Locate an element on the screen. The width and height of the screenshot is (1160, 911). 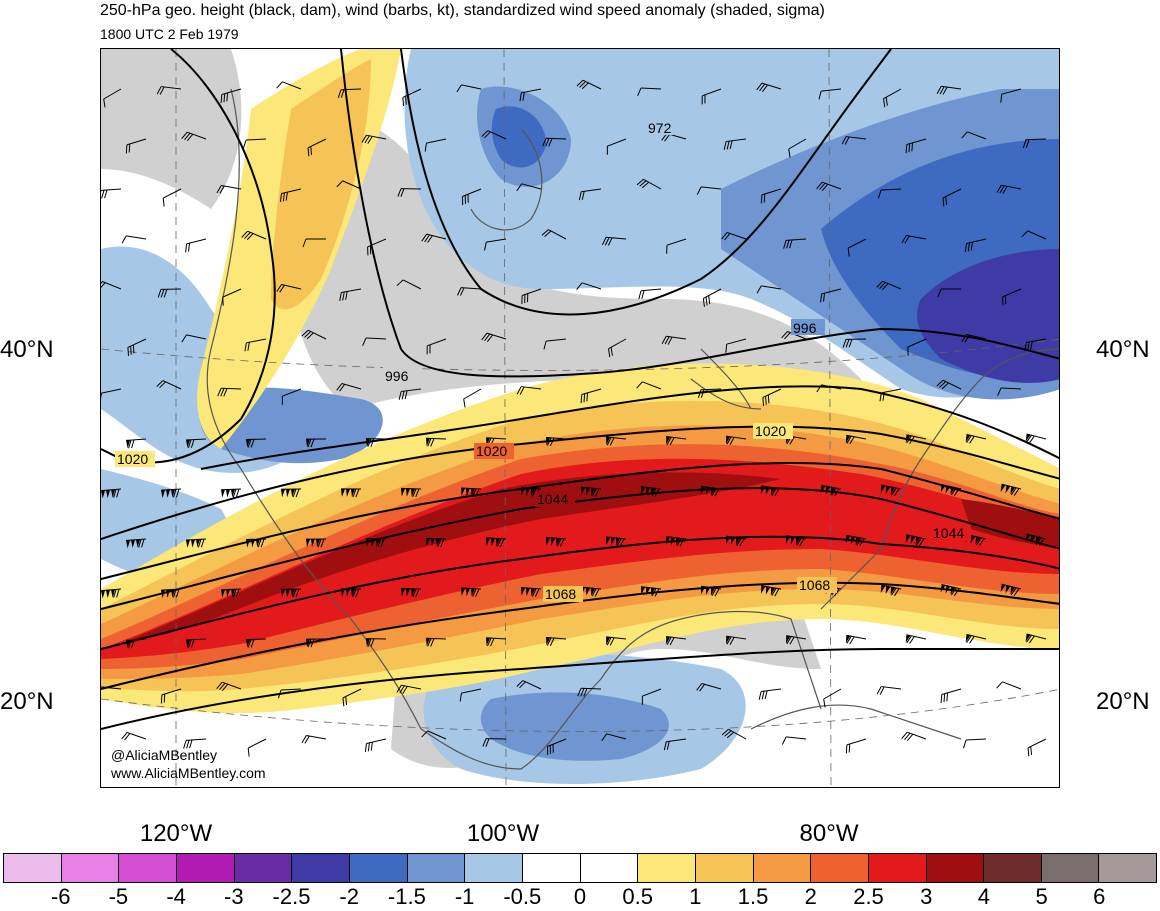
colorbar-label: 6 is located at coordinates (1099, 896).